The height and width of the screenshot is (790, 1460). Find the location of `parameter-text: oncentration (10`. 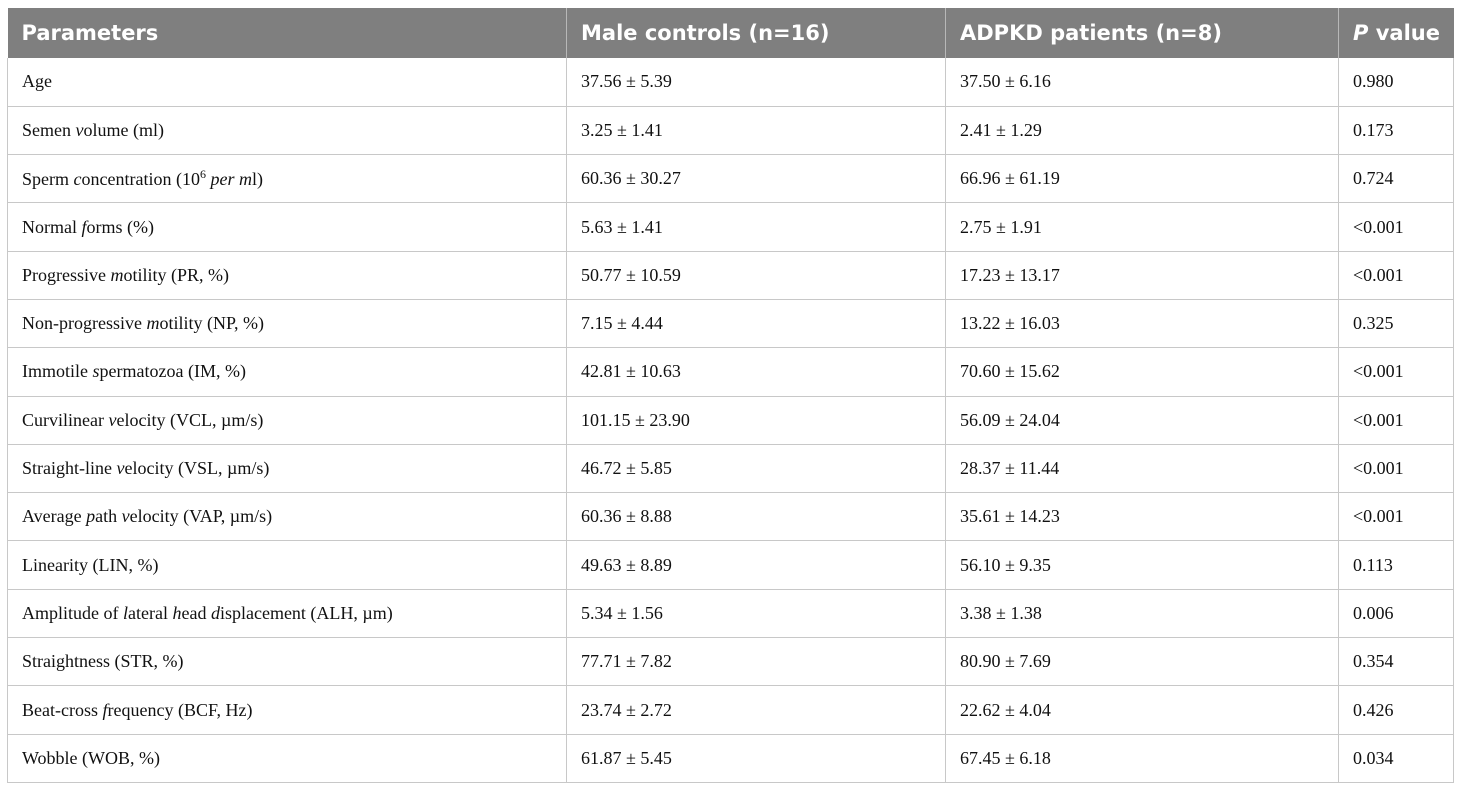

parameter-text: oncentration (10 is located at coordinates (140, 179).